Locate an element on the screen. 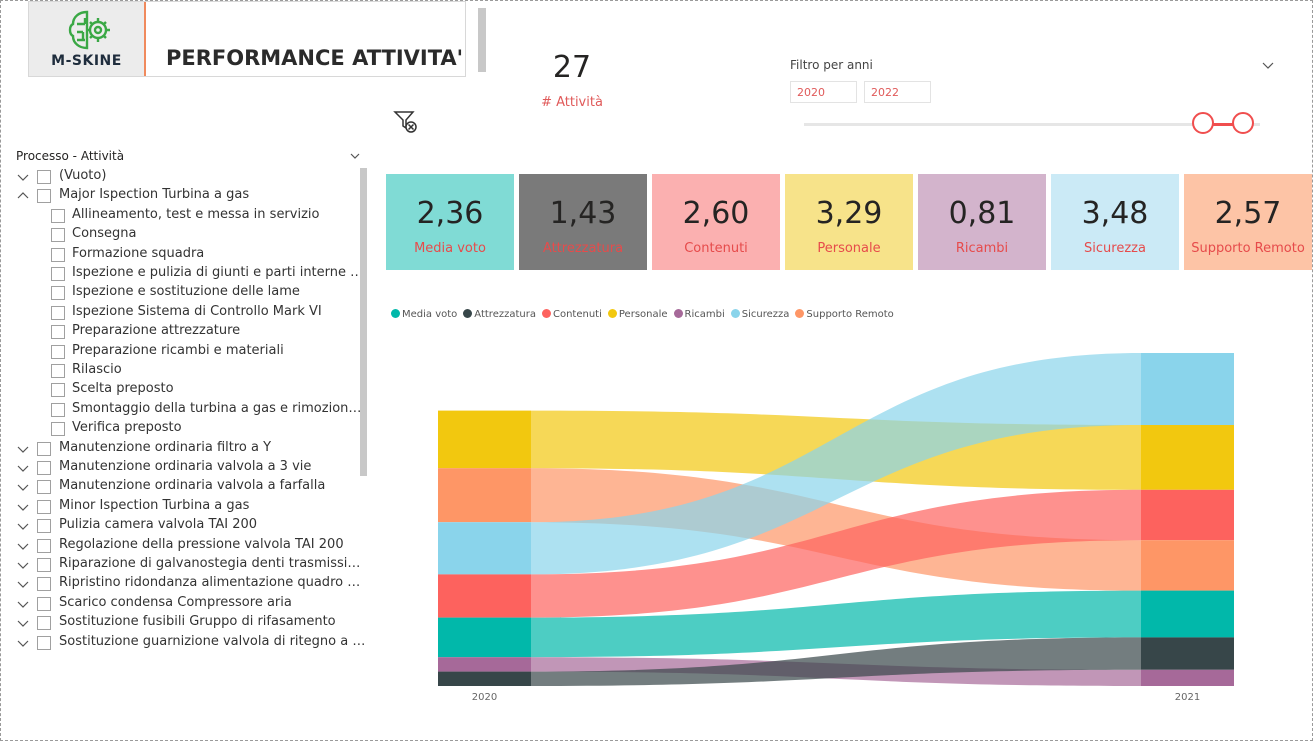 The image size is (1313, 741). slicer-group-row: Manutenzione ordinaria valvola a 3 vie is located at coordinates (186, 468).